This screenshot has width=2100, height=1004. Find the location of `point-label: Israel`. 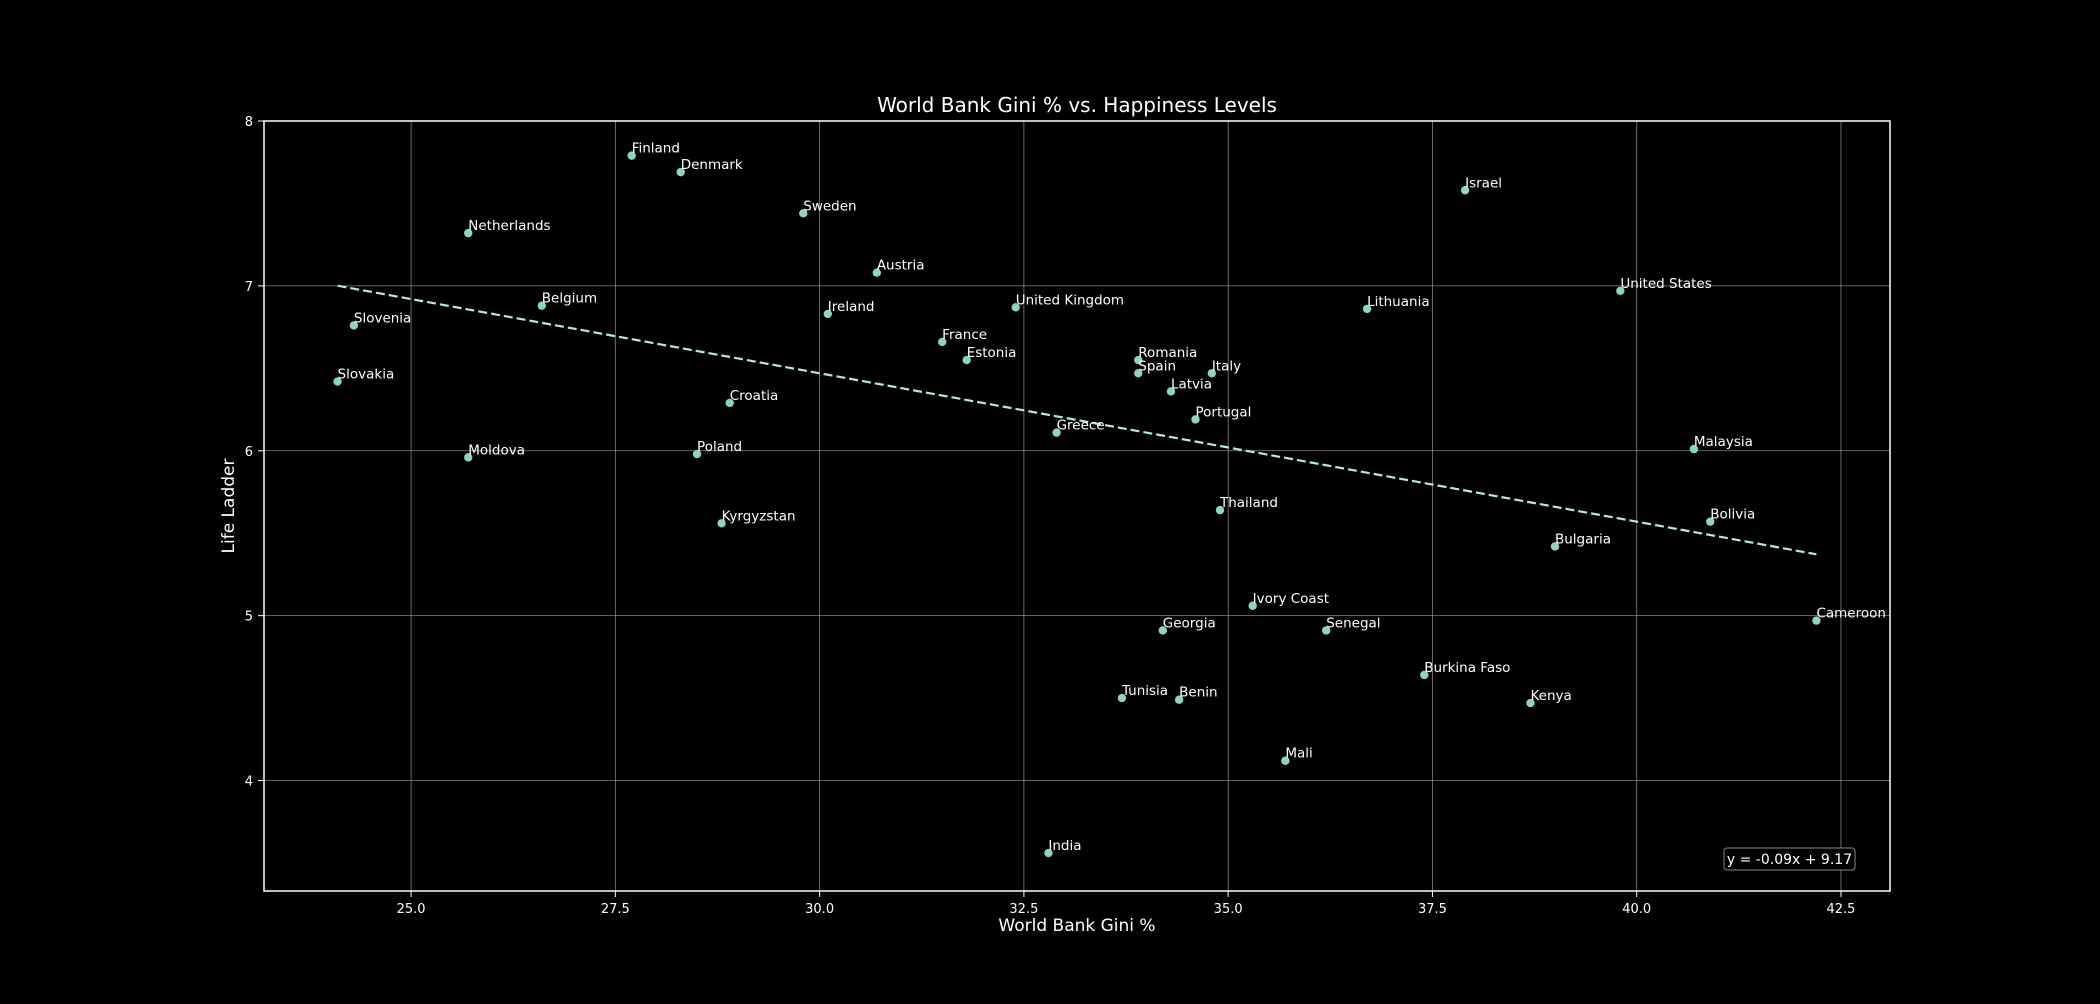

point-label: Israel is located at coordinates (1483, 183).